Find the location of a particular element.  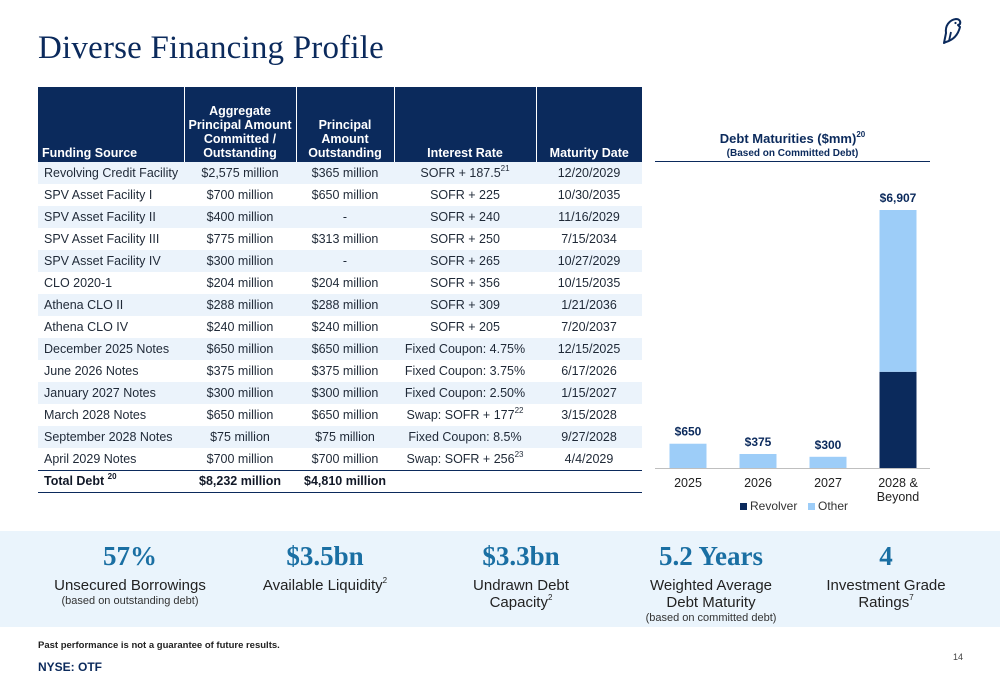

cell-maturity-date-text: 4/4/2029 is located at coordinates (589, 458).